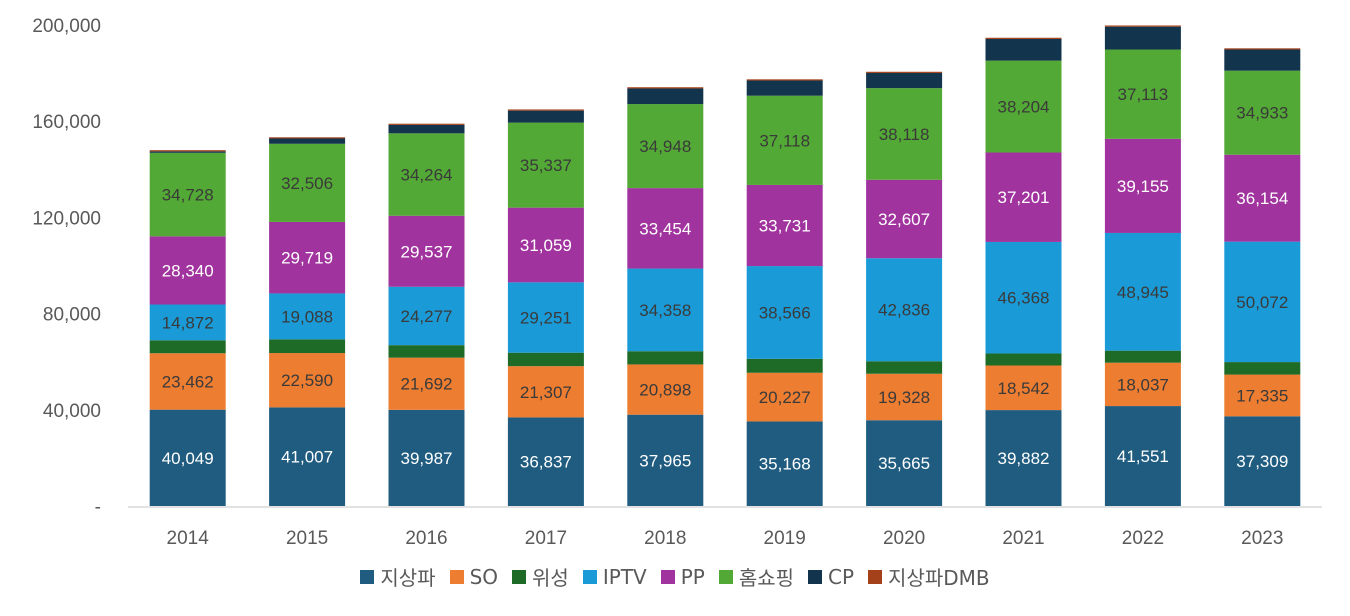  What do you see at coordinates (540, 576) in the screenshot?
I see `legend-item: 위성` at bounding box center [540, 576].